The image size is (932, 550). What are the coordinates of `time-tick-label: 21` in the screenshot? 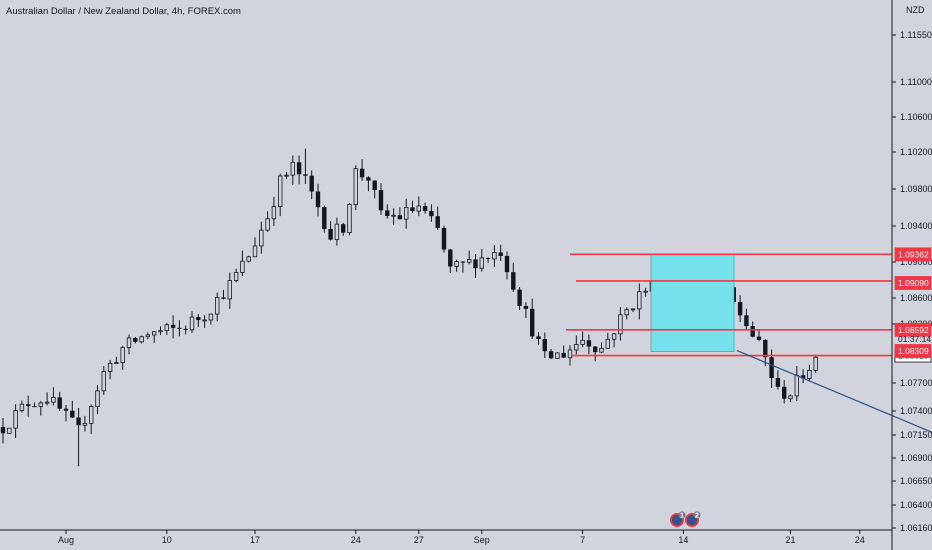 It's located at (790, 540).